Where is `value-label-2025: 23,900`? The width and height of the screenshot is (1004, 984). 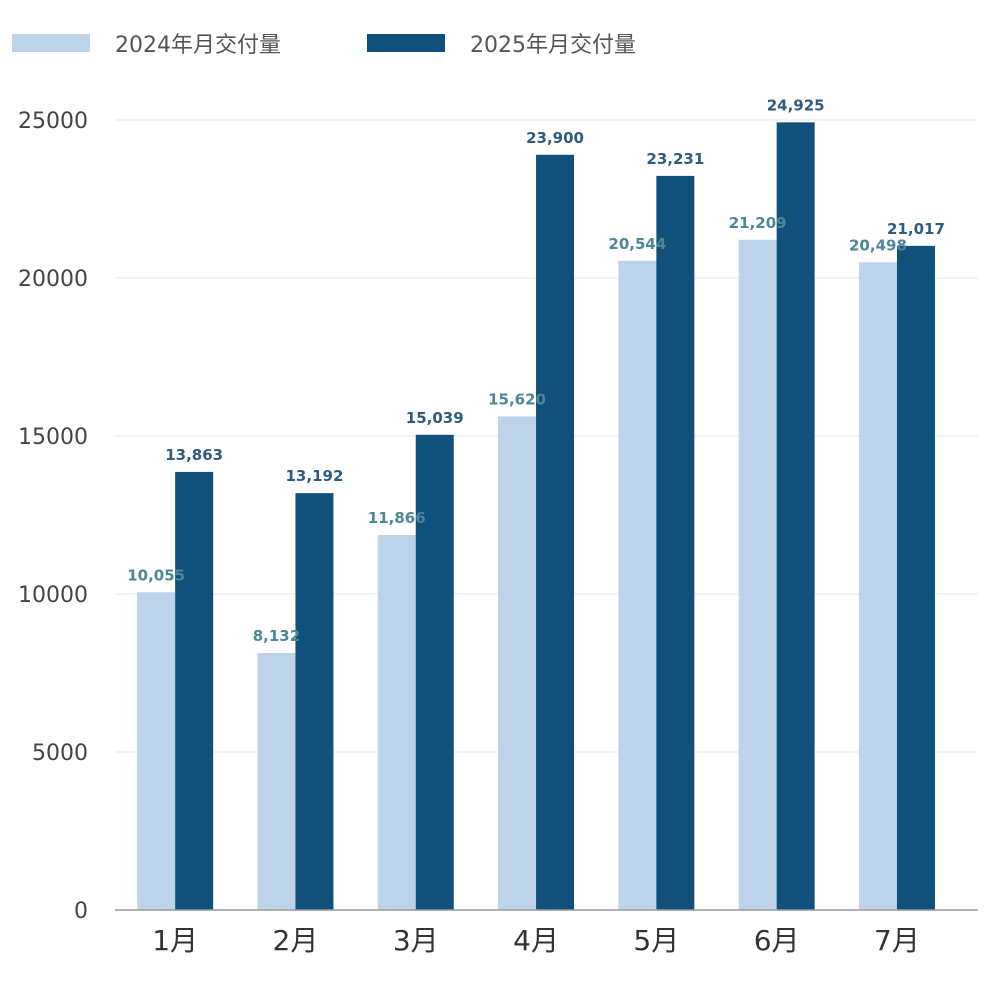
value-label-2025: 23,900 is located at coordinates (555, 138).